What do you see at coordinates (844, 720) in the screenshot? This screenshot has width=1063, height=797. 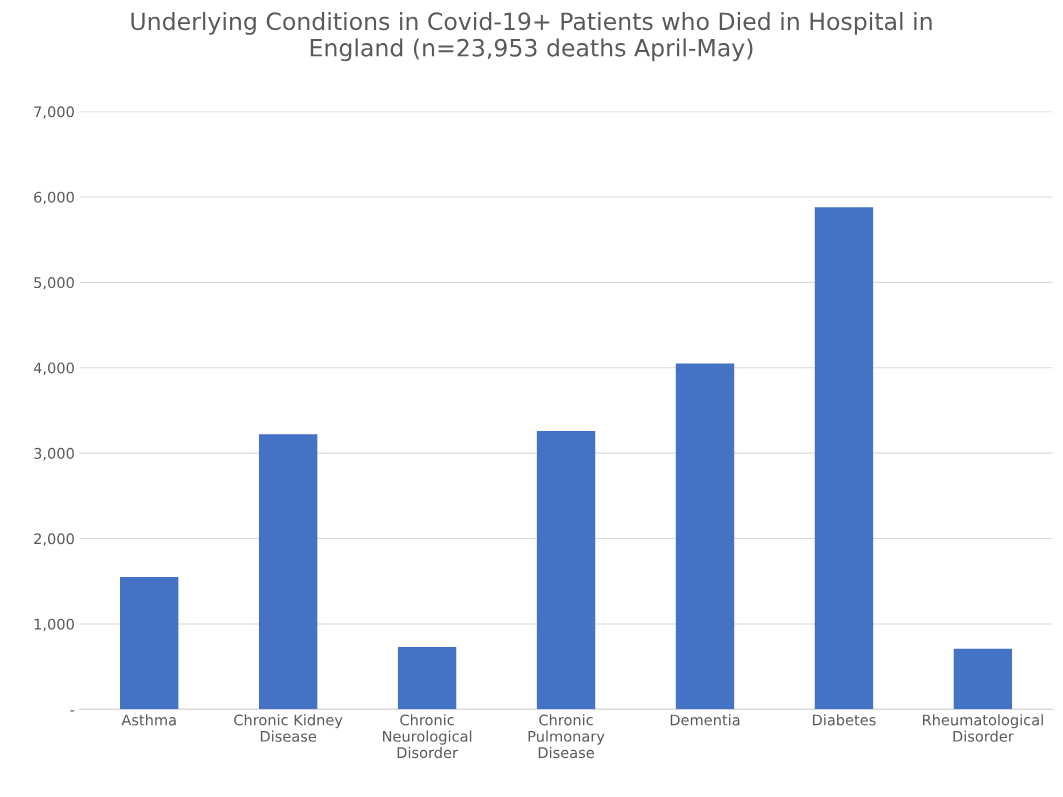 I see `x-tick-label: Diabetes` at bounding box center [844, 720].